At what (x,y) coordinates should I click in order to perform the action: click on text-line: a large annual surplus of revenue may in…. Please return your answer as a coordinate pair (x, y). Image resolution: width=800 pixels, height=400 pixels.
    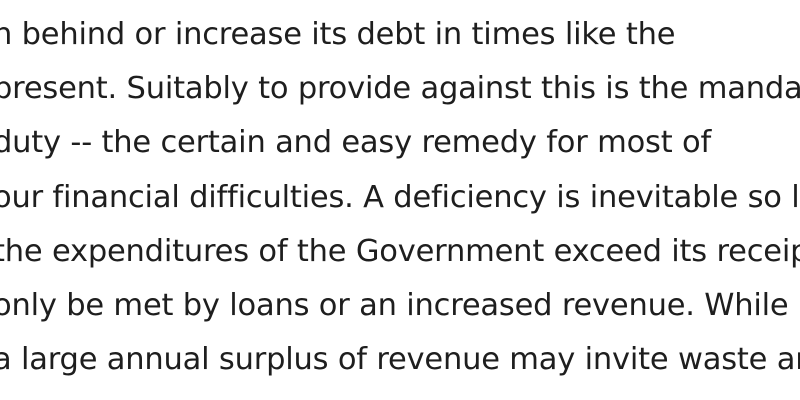
    Looking at the image, I should click on (400, 360).